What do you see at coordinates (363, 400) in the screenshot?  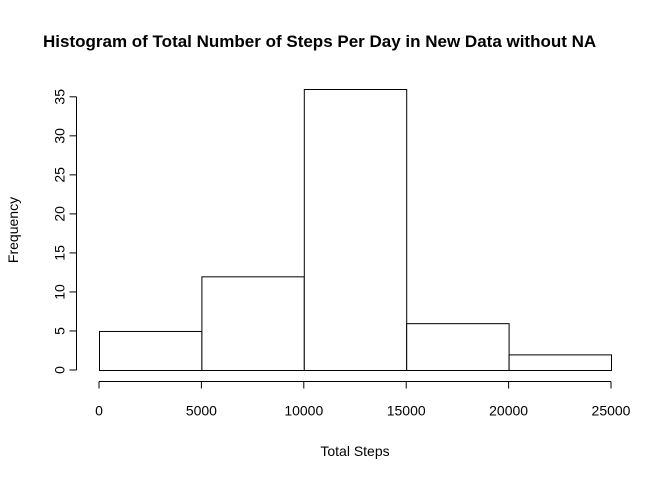 I see `x-axis: 0 5000 10000 15000 20000 25000` at bounding box center [363, 400].